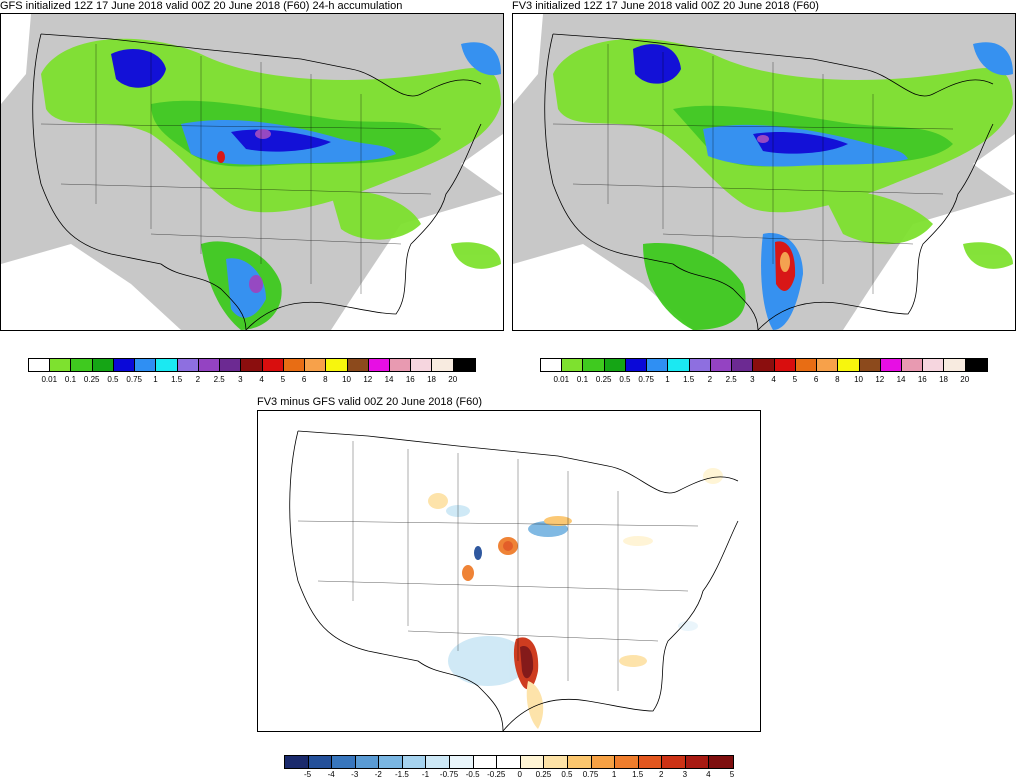  What do you see at coordinates (425, 774) in the screenshot?
I see `colorbar-tick-label: -1` at bounding box center [425, 774].